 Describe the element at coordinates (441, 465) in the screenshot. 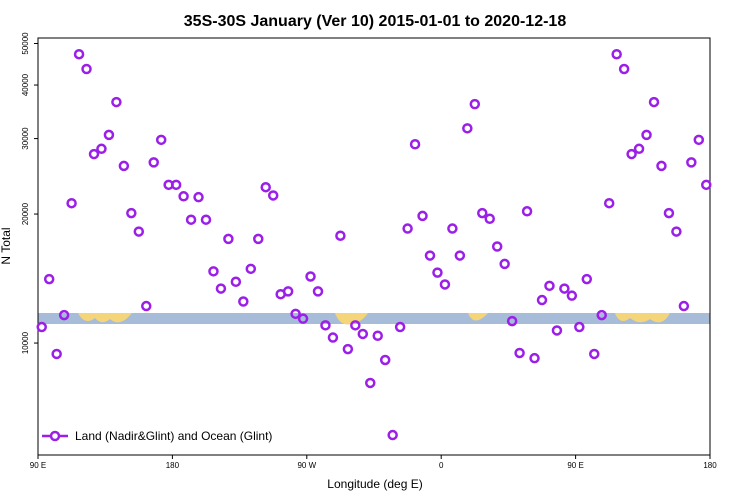

I see `x-tick-label: 0` at that location.